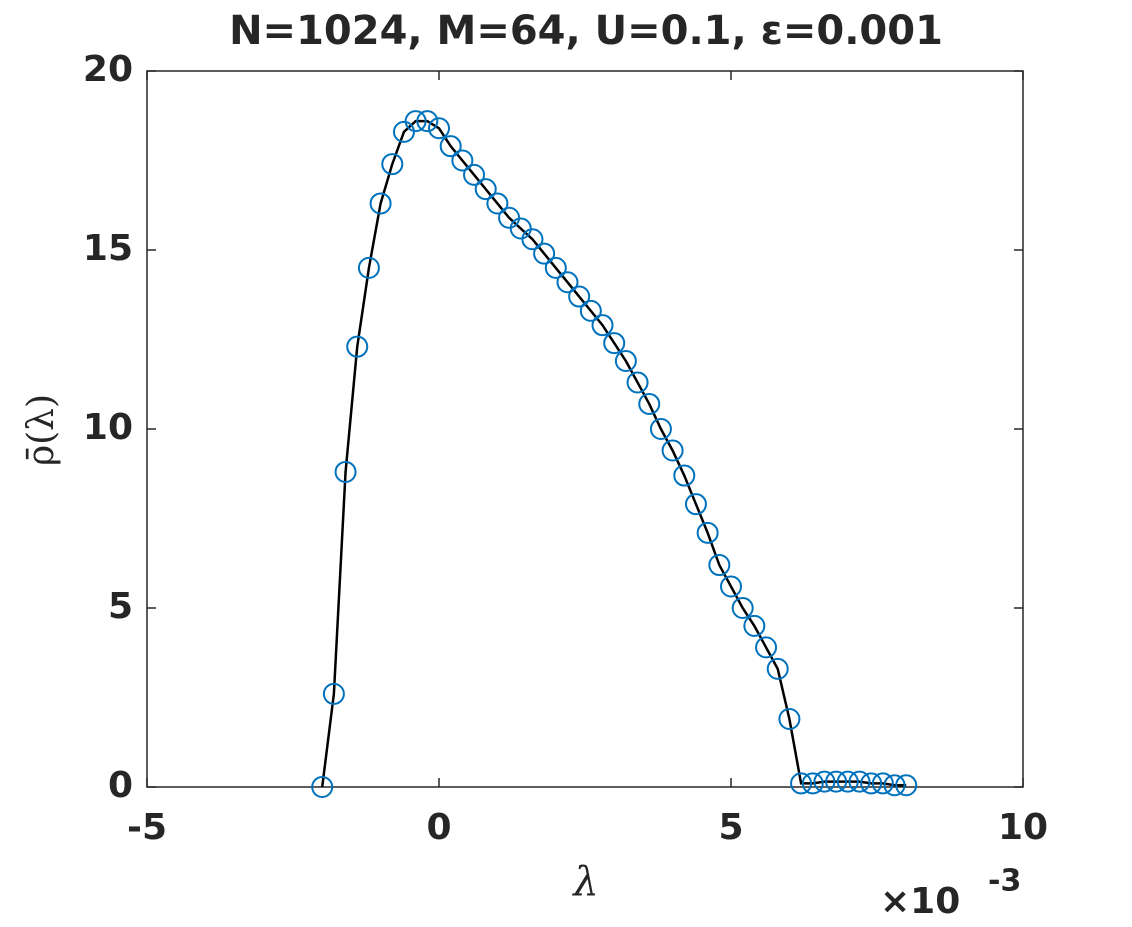 The height and width of the screenshot is (927, 1132). What do you see at coordinates (120, 606) in the screenshot?
I see `y-tick-label: 5` at bounding box center [120, 606].